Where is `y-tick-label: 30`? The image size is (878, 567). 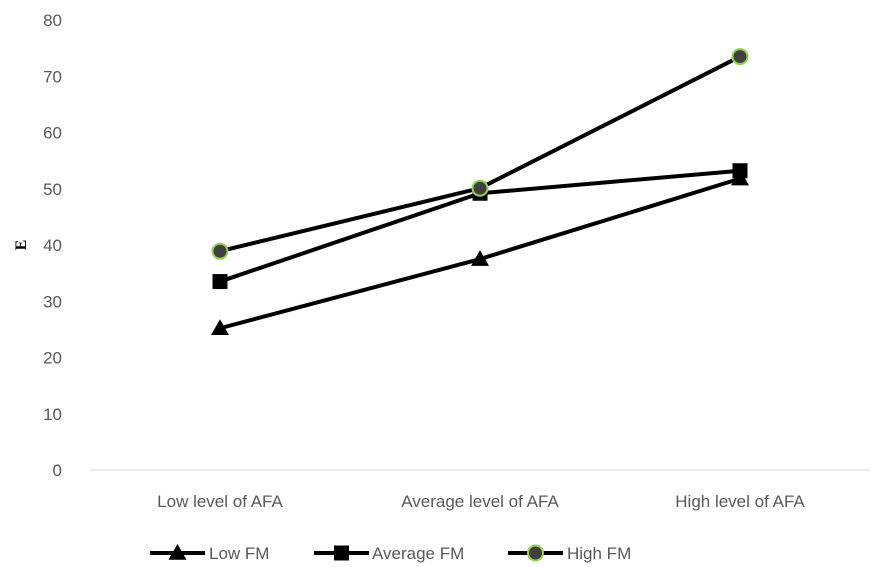 y-tick-label: 30 is located at coordinates (52, 301).